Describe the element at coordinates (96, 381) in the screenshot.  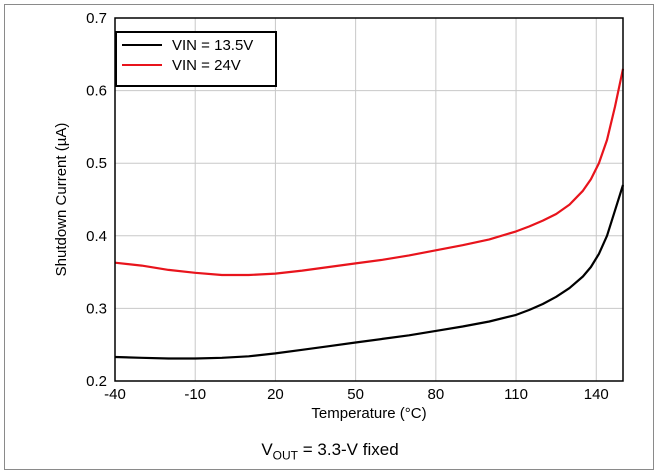
I see `y-tick-label: 0.2` at that location.